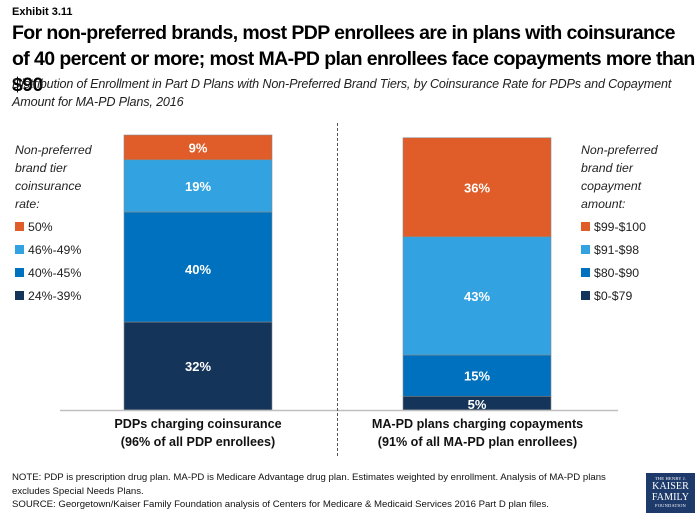  I want to click on data-label: 15%, so click(477, 376).